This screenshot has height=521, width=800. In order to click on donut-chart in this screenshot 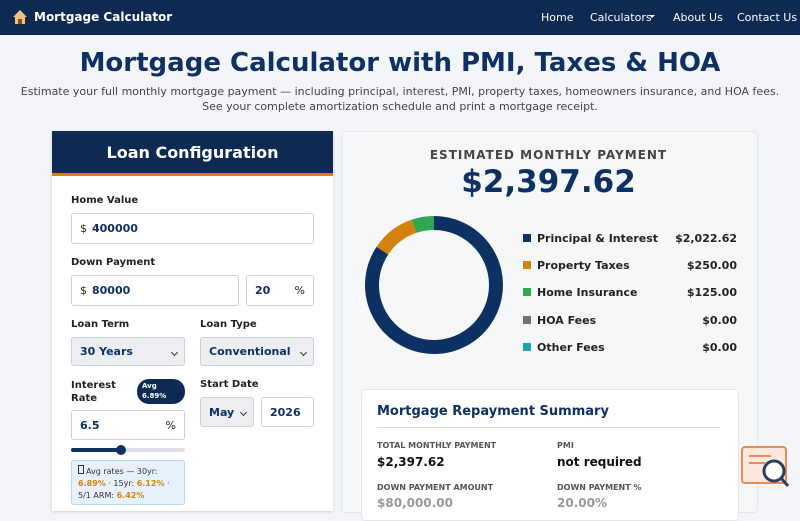, I will do `click(434, 285)`.